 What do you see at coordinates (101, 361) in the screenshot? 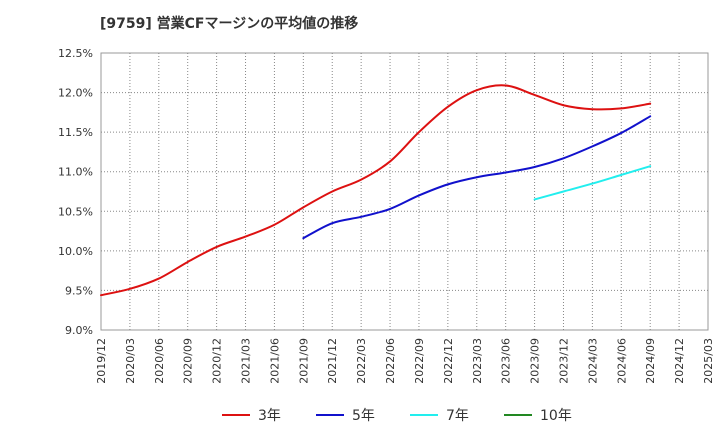
I see `x-tick-label: 2019/12` at bounding box center [101, 361].